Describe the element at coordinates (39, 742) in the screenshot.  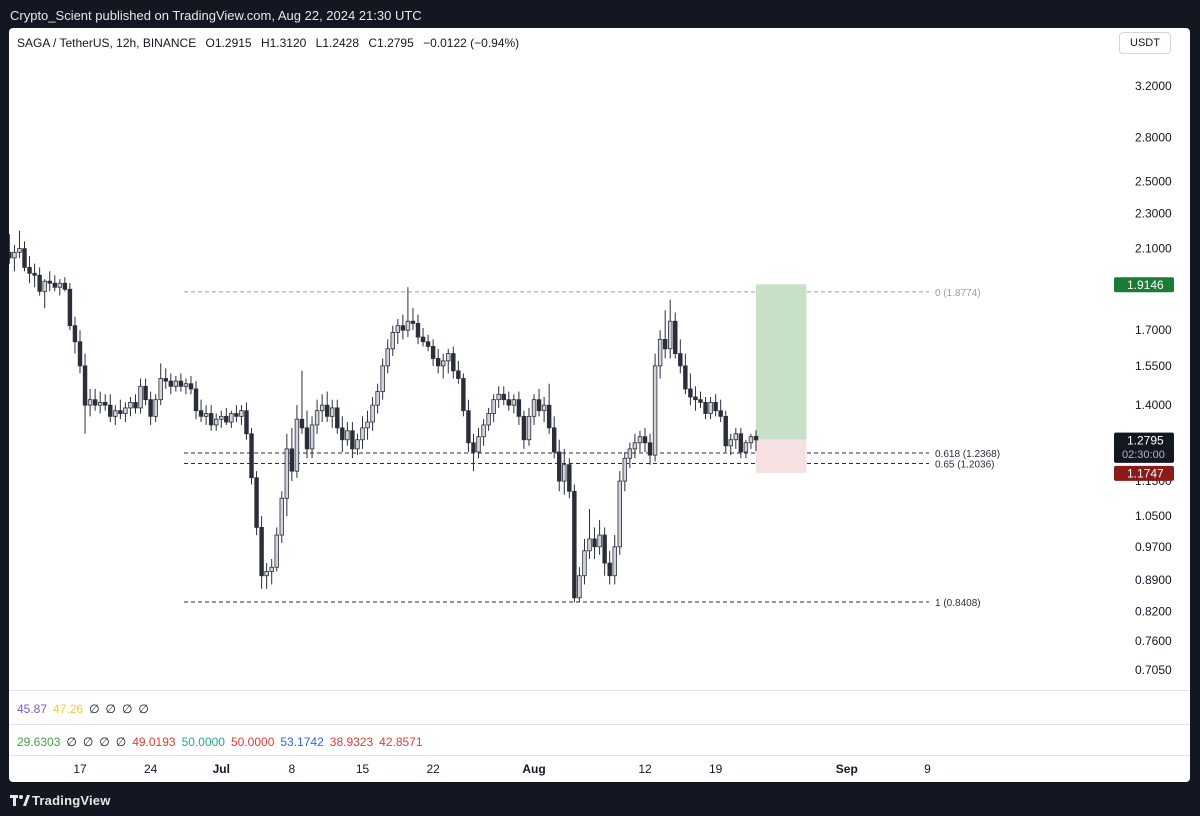
I see `indicator-value: 29.6303` at that location.